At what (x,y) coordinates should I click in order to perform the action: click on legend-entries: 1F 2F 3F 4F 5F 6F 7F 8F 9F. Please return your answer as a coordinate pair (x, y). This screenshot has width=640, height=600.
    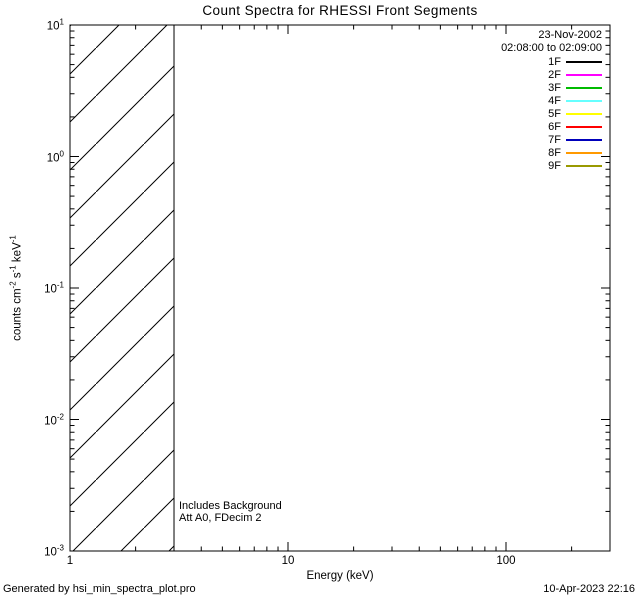
    Looking at the image, I should click on (532, 113).